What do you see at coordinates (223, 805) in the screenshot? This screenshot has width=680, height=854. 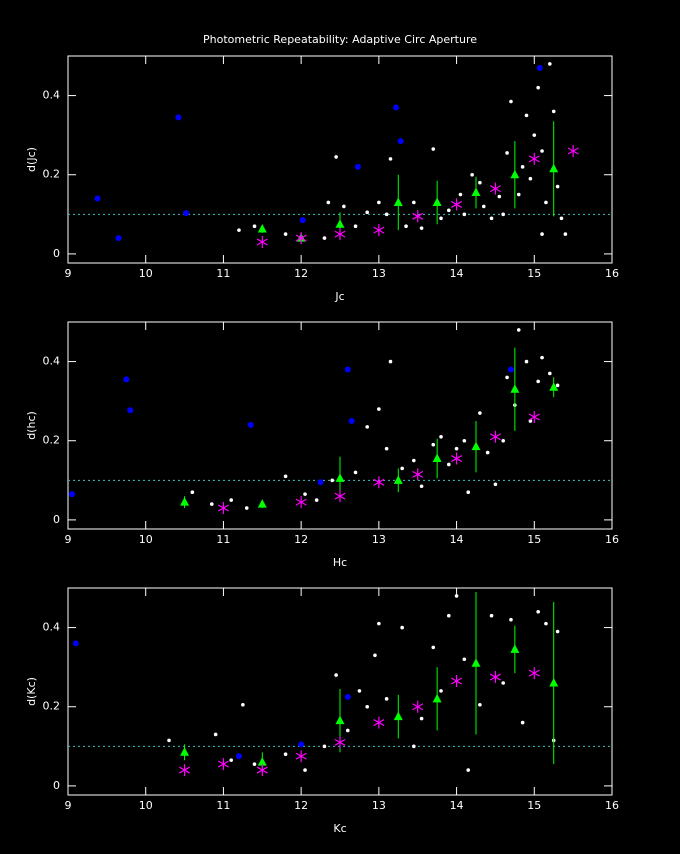 I see `x-tick-label: 11` at bounding box center [223, 805].